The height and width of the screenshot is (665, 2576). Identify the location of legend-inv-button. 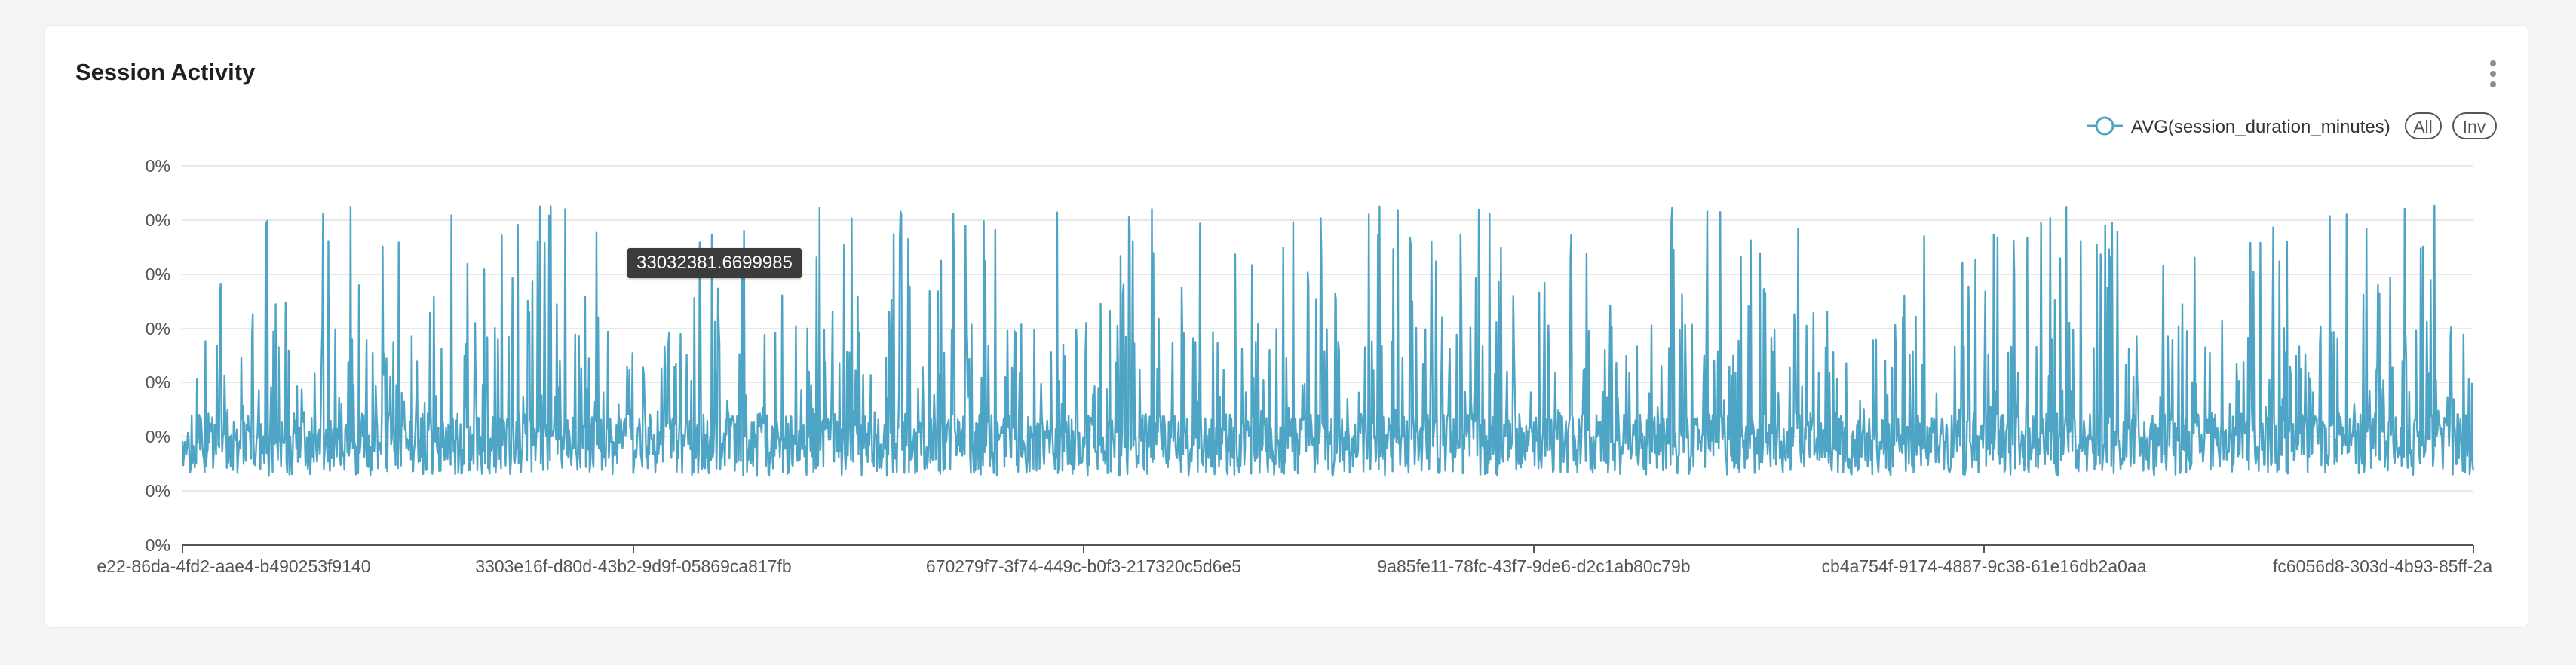
(2474, 125).